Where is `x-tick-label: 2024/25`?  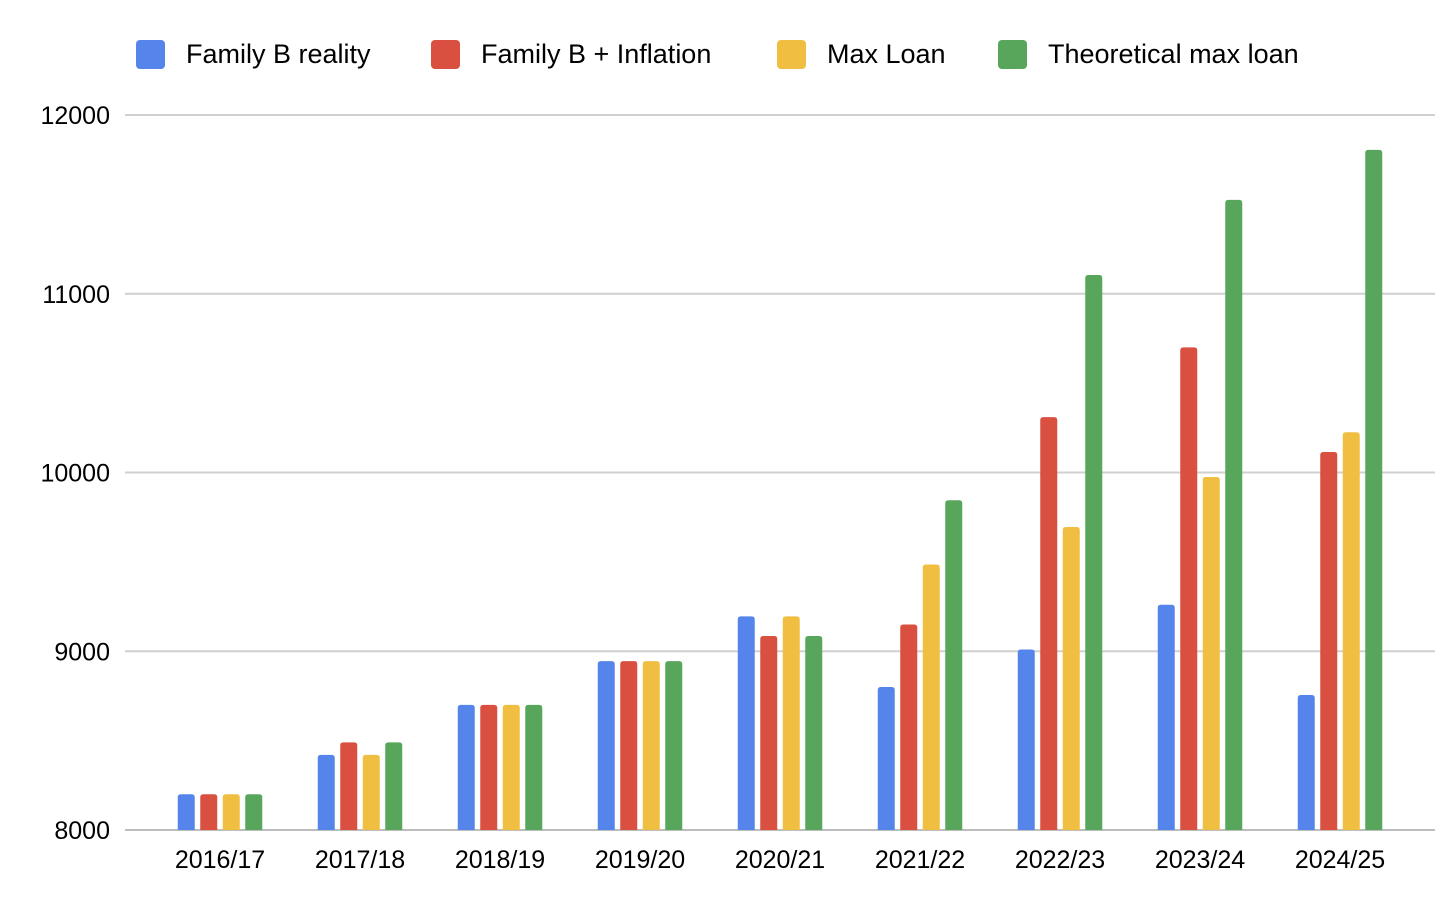
x-tick-label: 2024/25 is located at coordinates (1340, 860).